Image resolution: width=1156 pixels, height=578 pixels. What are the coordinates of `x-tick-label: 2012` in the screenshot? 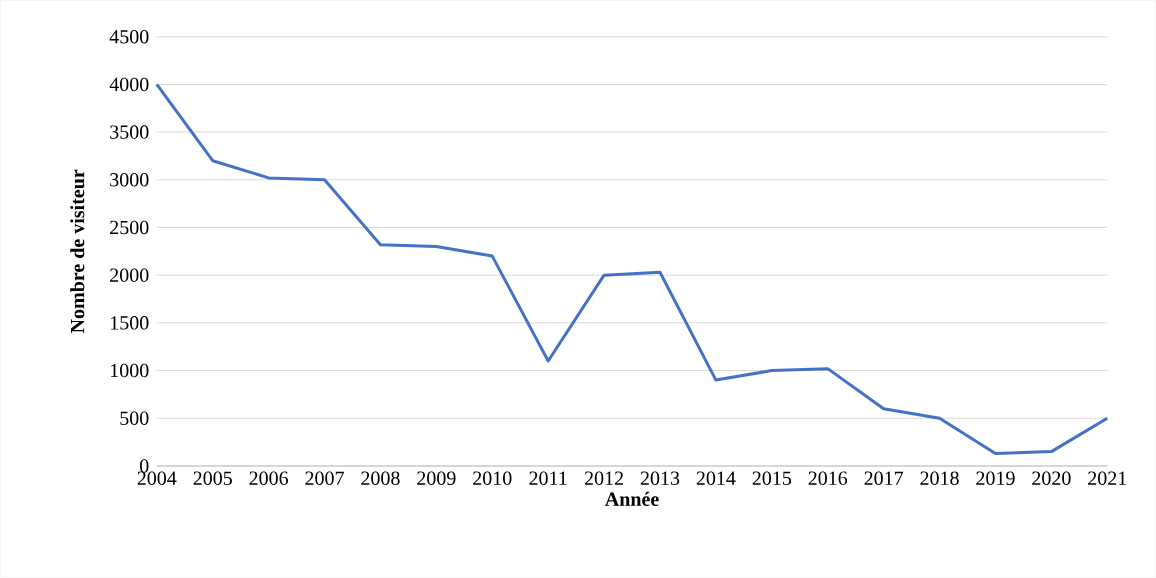 It's located at (603, 478).